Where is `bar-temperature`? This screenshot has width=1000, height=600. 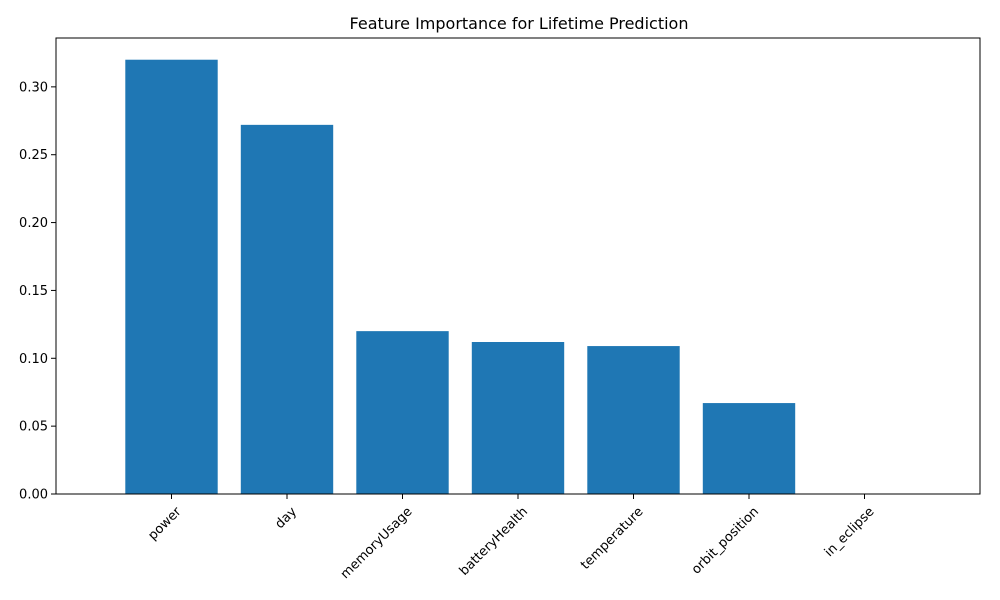 bar-temperature is located at coordinates (633, 420).